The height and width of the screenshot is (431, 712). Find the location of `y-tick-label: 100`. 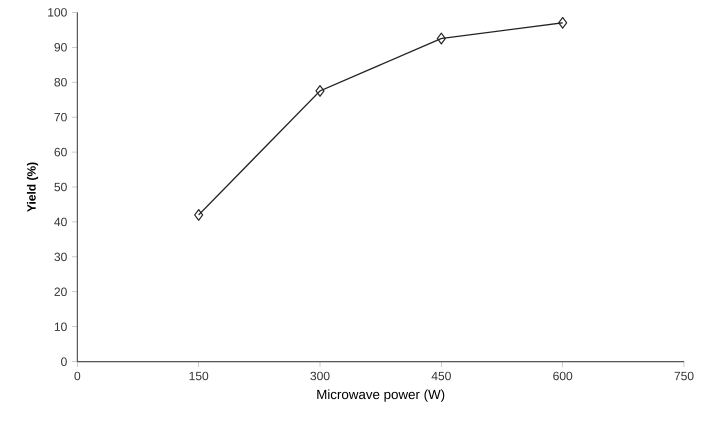

y-tick-label: 100 is located at coordinates (57, 12).